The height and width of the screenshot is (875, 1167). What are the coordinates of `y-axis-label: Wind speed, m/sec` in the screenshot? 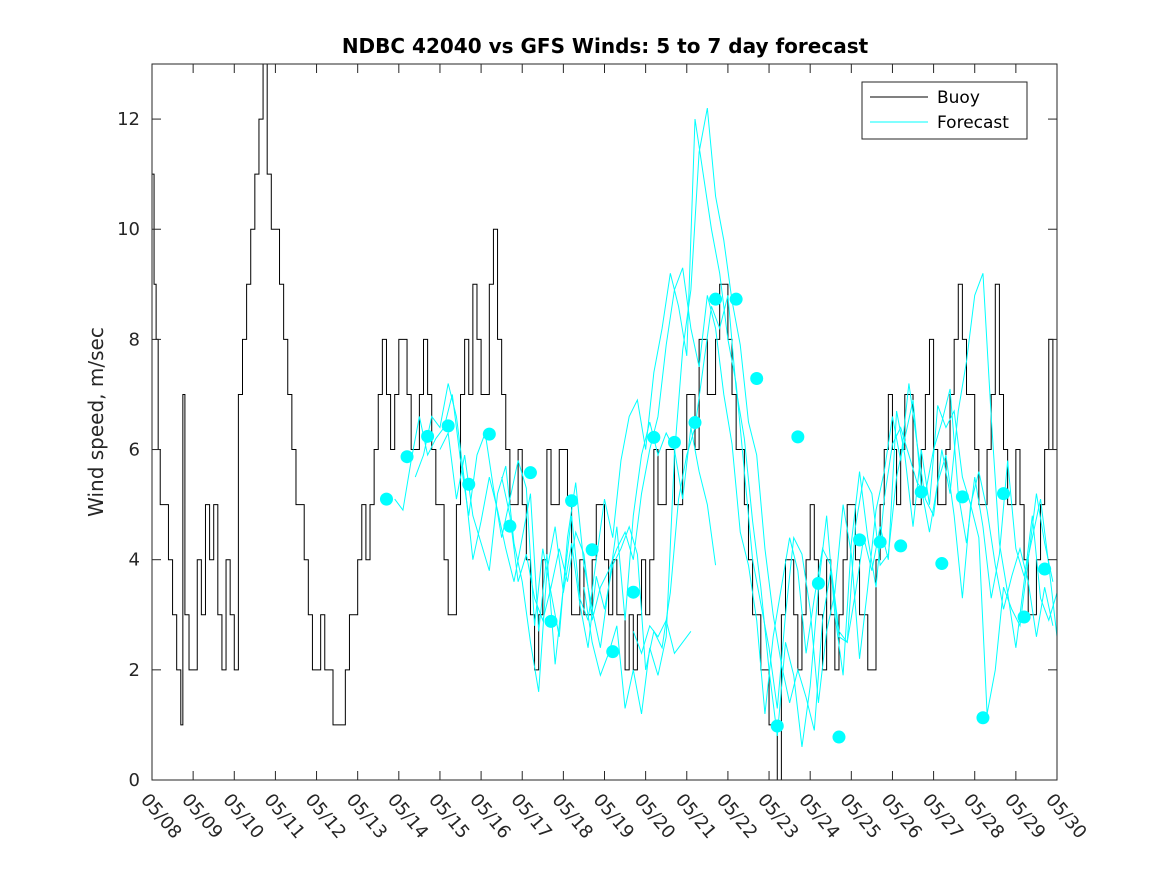 It's located at (96, 422).